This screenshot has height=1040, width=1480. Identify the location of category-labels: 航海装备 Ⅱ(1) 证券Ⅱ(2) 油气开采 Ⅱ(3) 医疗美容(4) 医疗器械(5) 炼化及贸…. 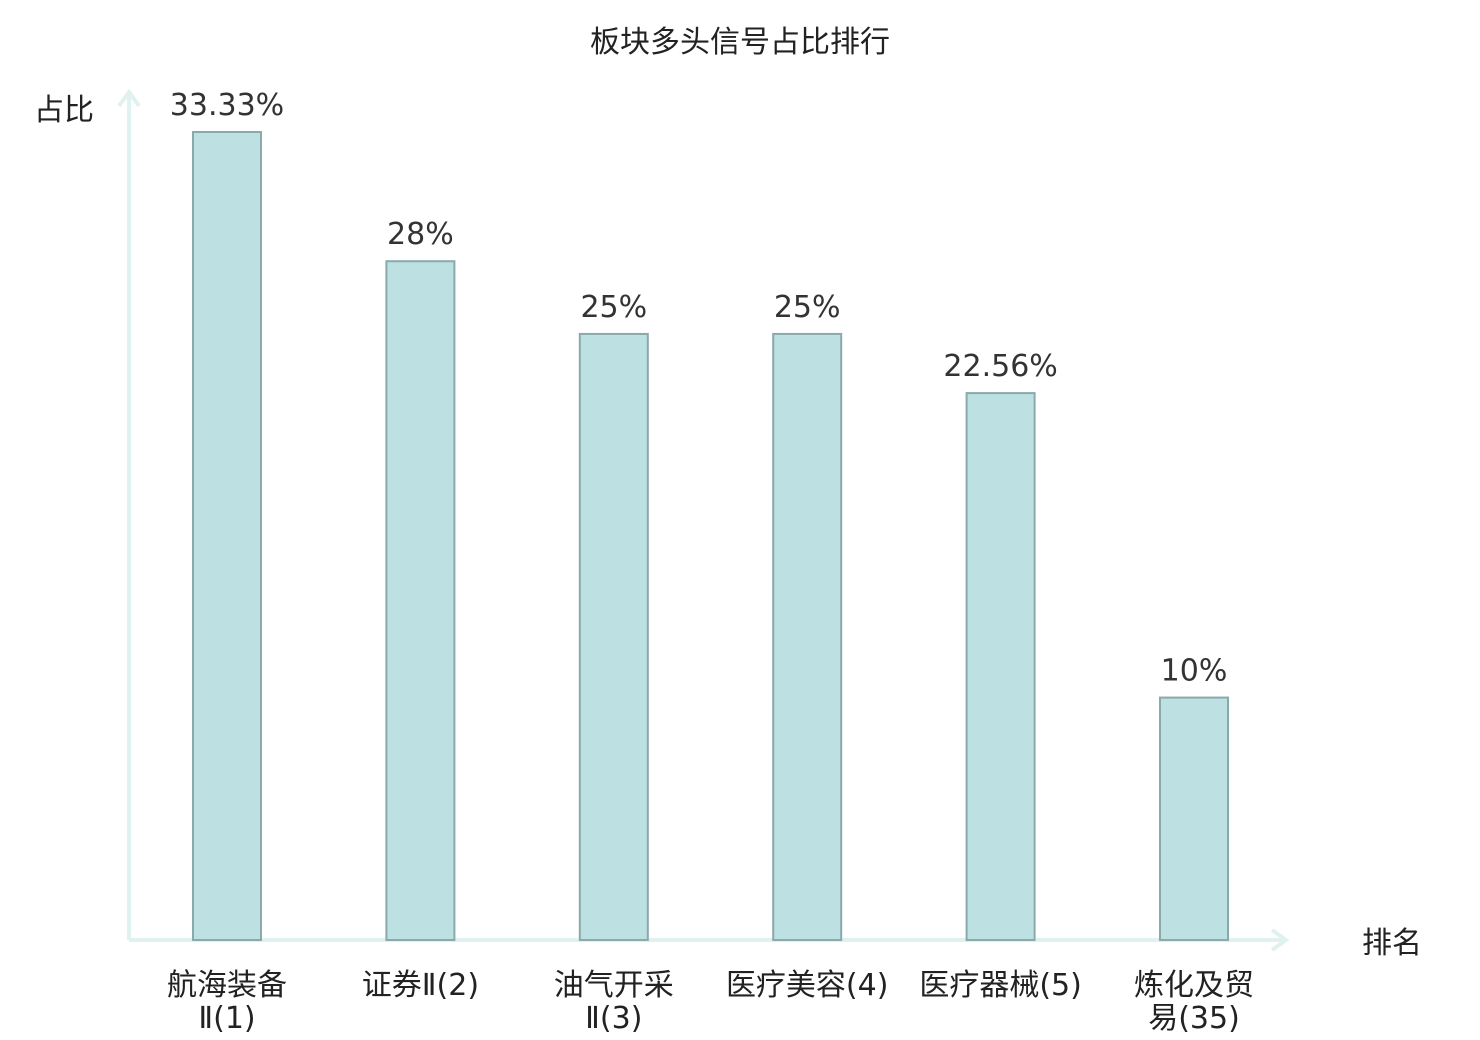
(710, 1002).